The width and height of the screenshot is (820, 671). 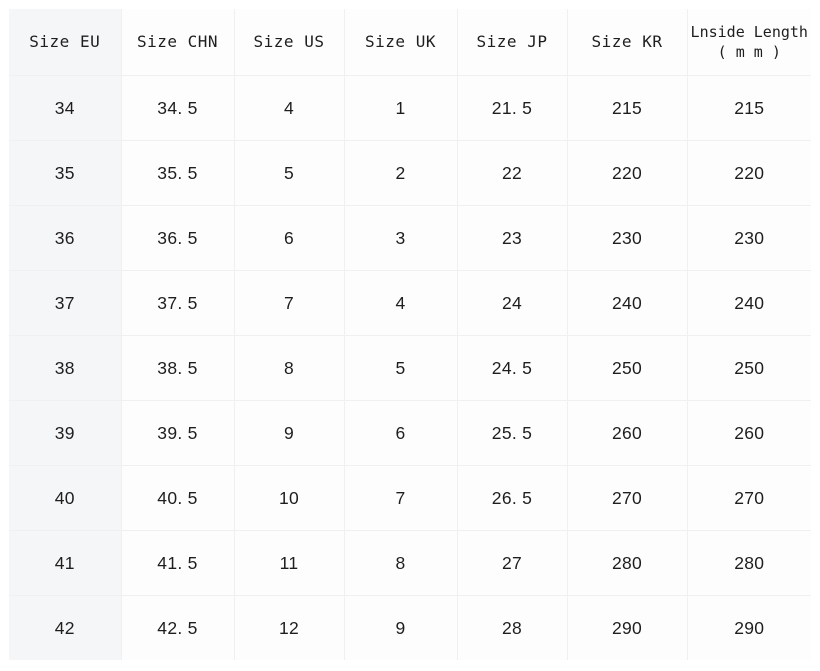 I want to click on table-row: 39 39. 5 9 6 25. 5 260 260, so click(x=410, y=433).